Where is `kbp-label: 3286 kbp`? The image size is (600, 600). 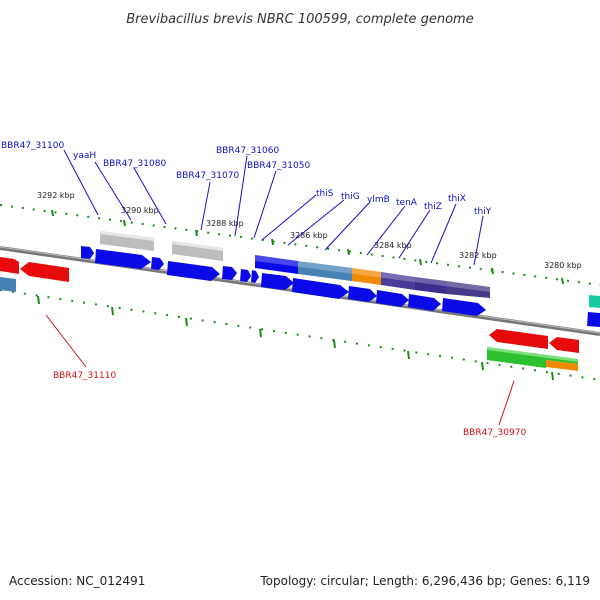
kbp-label: 3286 kbp is located at coordinates (309, 235).